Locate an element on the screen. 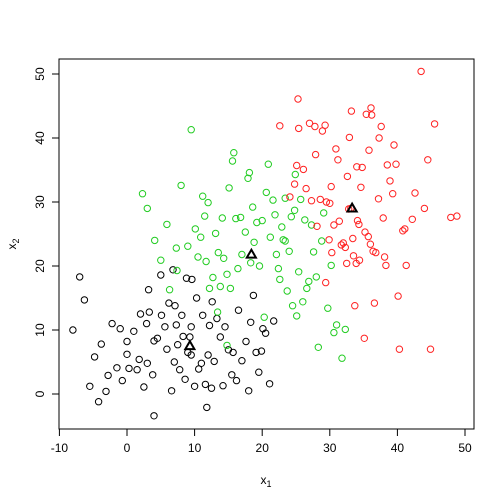  y-tick-label: 50 is located at coordinates (40, 74).